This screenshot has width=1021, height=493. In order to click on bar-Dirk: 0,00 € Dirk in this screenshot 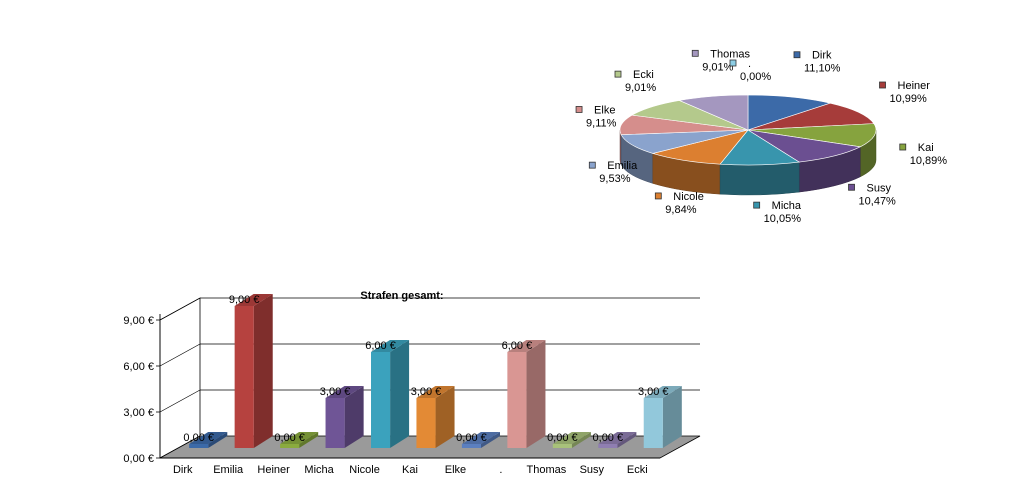, I will do `click(200, 454)`.